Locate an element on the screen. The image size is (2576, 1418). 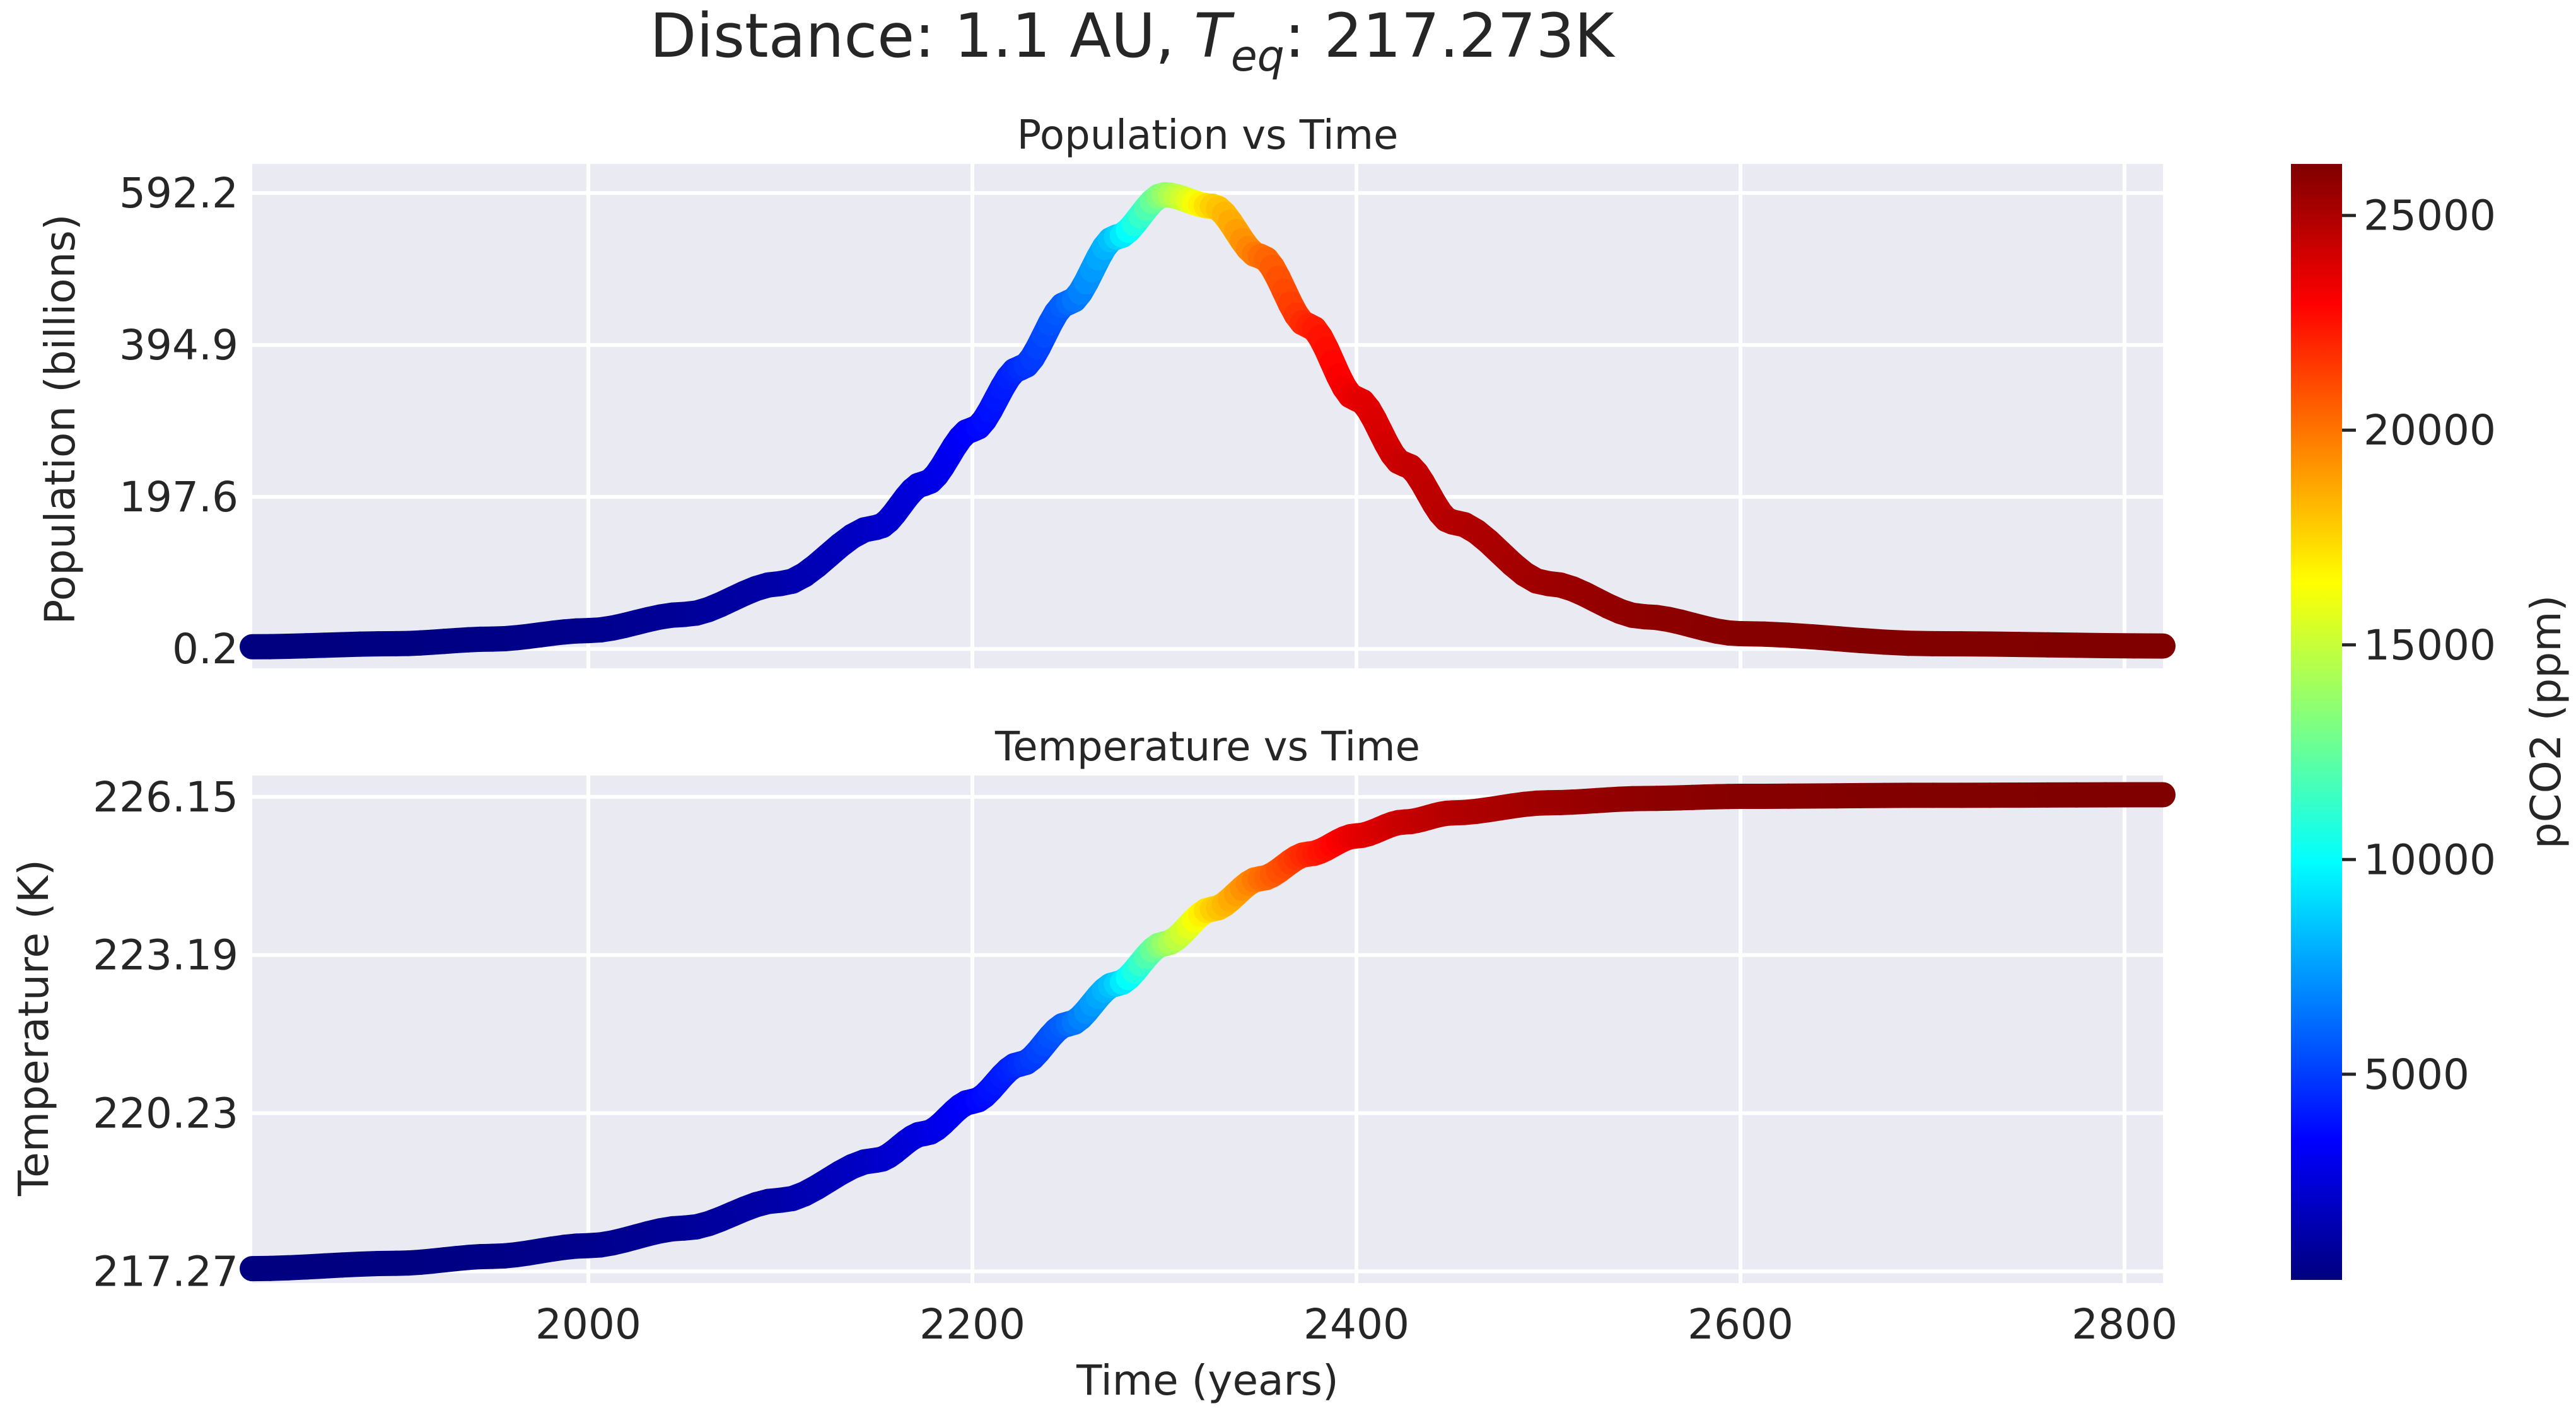
figure-title: Distance: 1.1 AU, Teq: 217.273K is located at coordinates (1133, 41).